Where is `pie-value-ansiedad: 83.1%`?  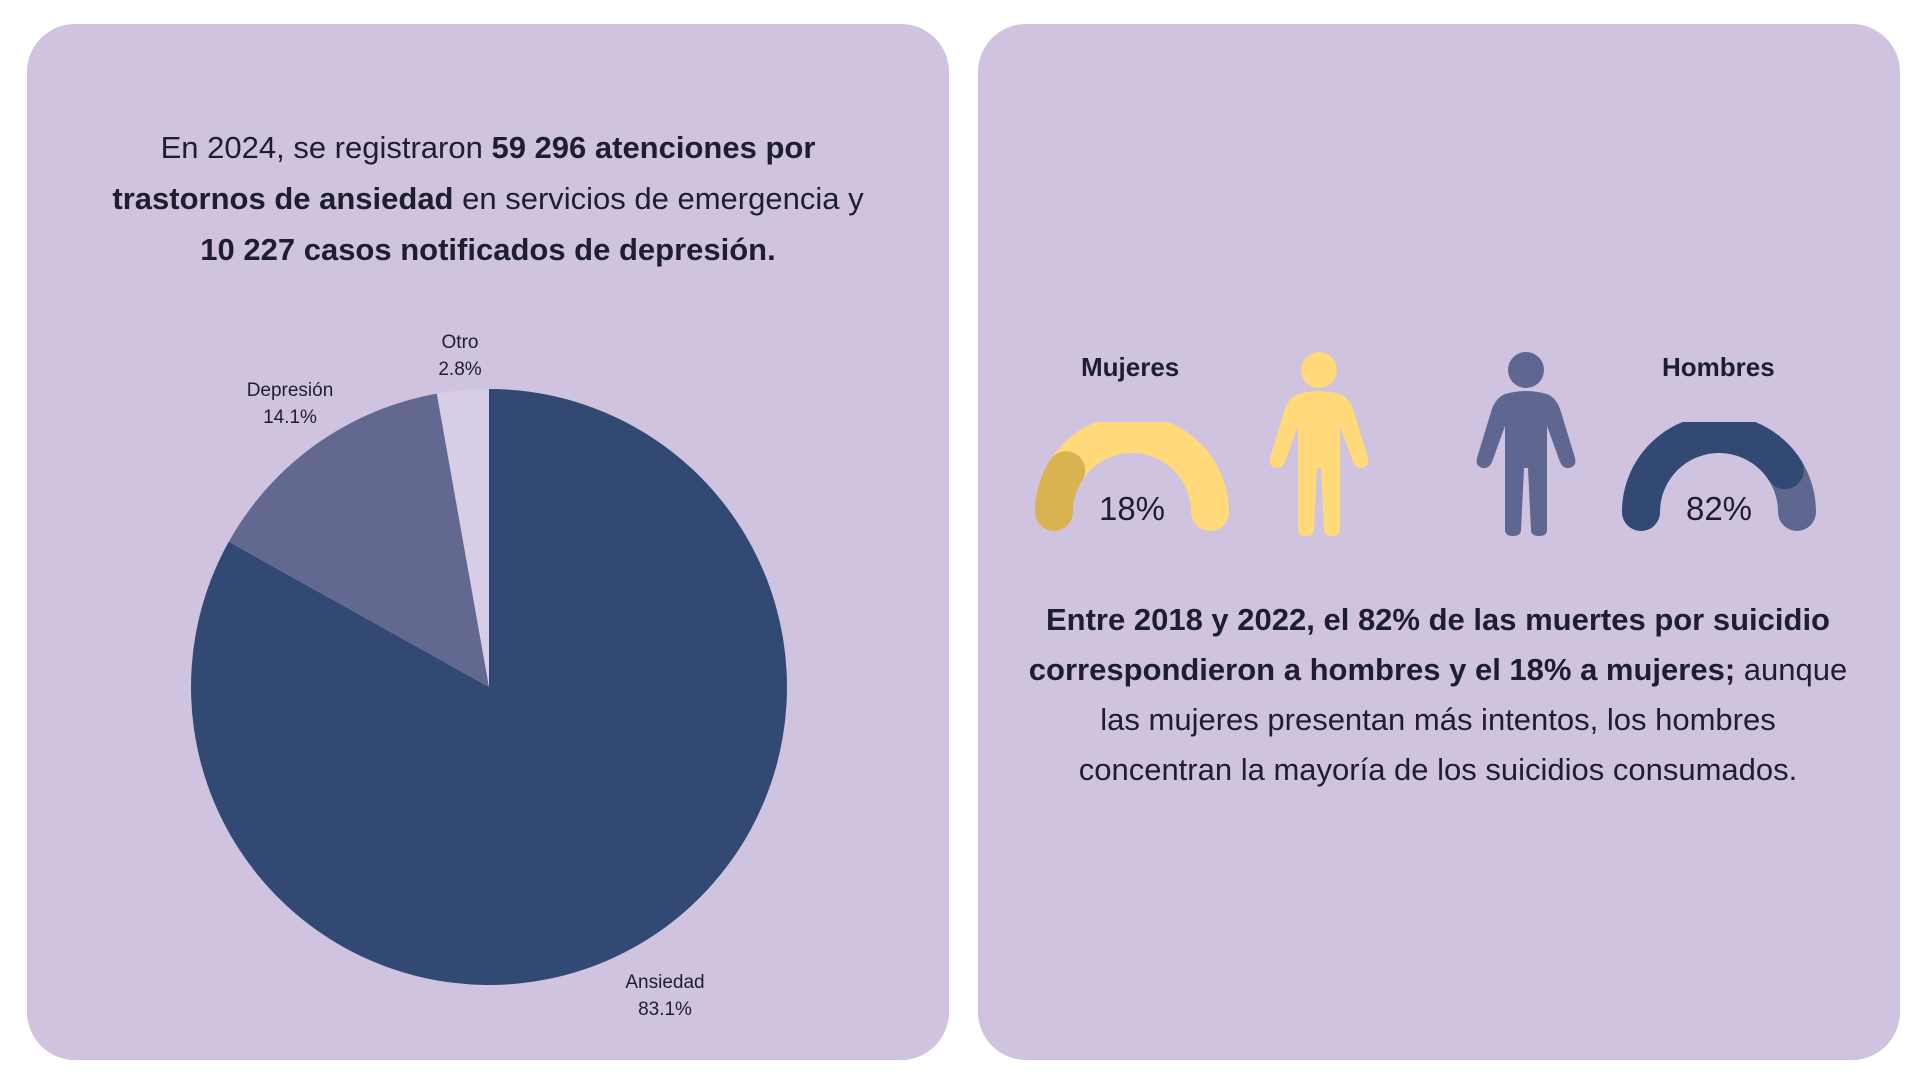
pie-value-ansiedad: 83.1% is located at coordinates (665, 1009).